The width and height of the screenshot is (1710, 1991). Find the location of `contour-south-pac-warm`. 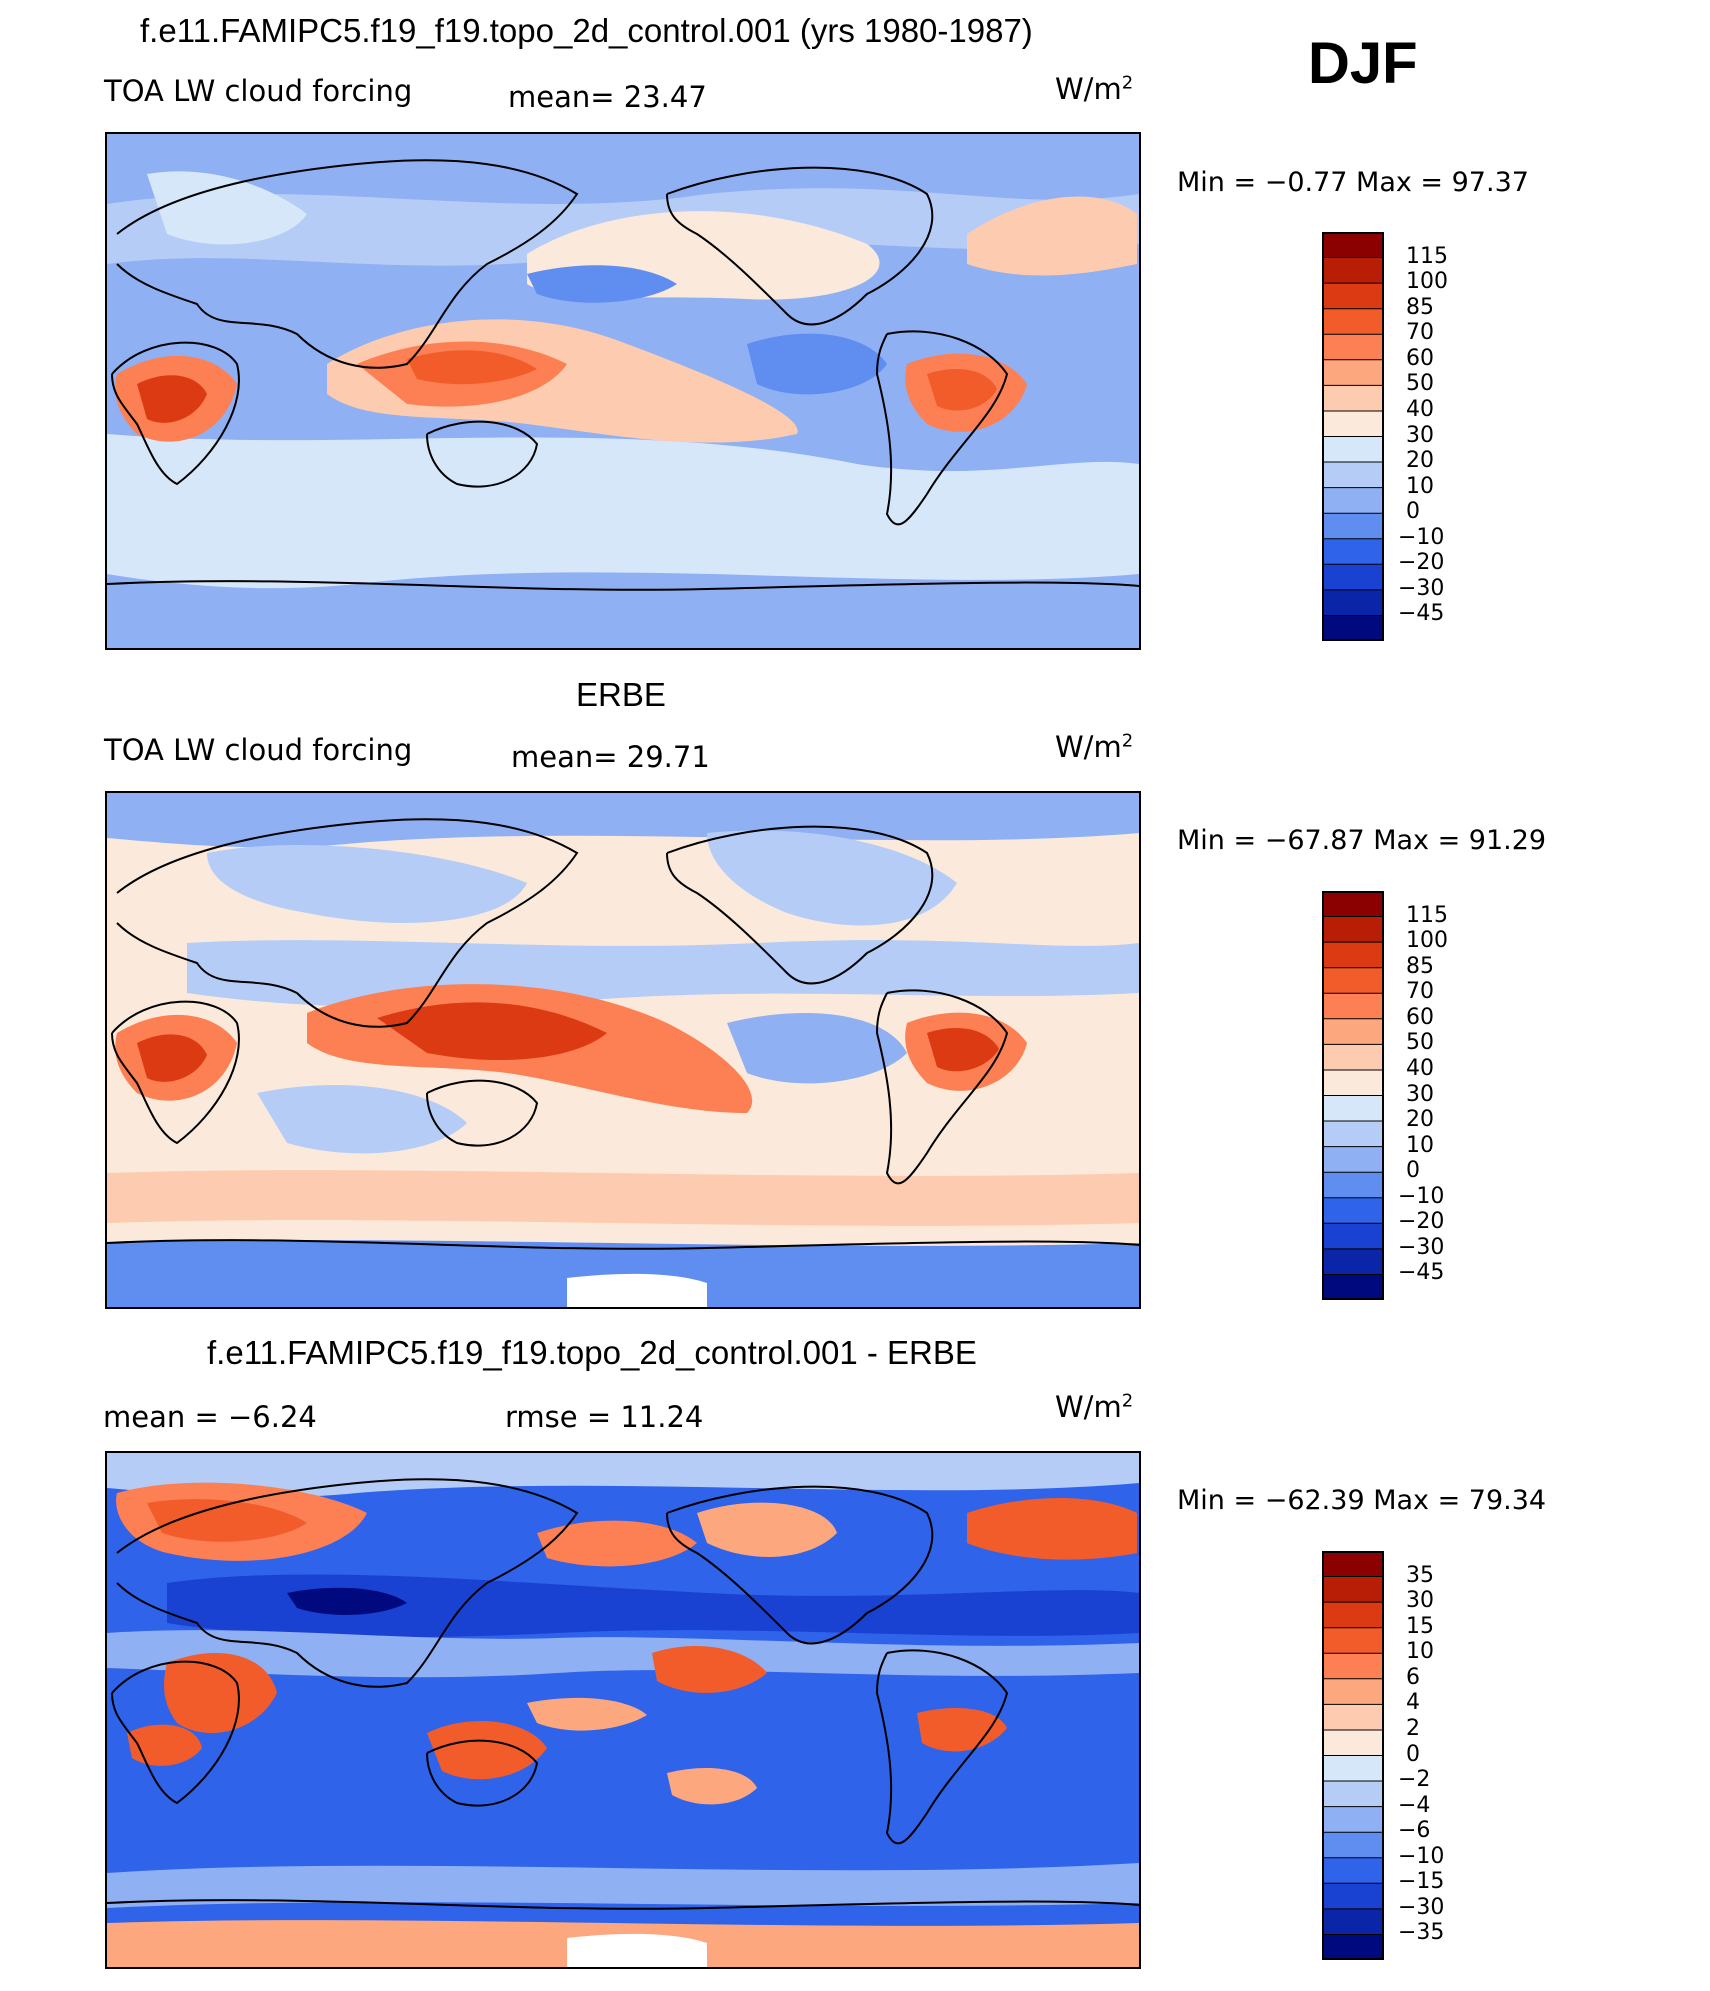

contour-south-pac-warm is located at coordinates (712, 1786).